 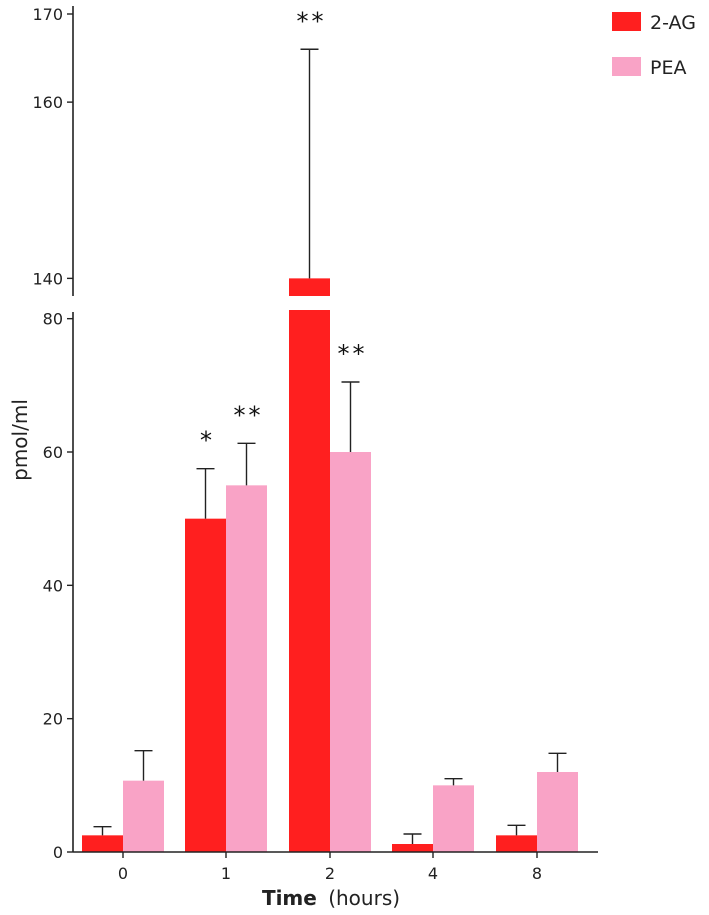 What do you see at coordinates (47, 14) in the screenshot?
I see `upper-y-tick-label: 170` at bounding box center [47, 14].